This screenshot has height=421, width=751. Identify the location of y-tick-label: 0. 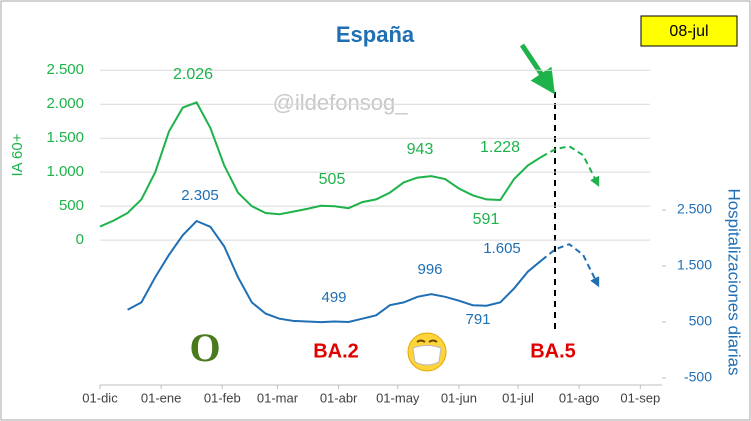
(80, 239).